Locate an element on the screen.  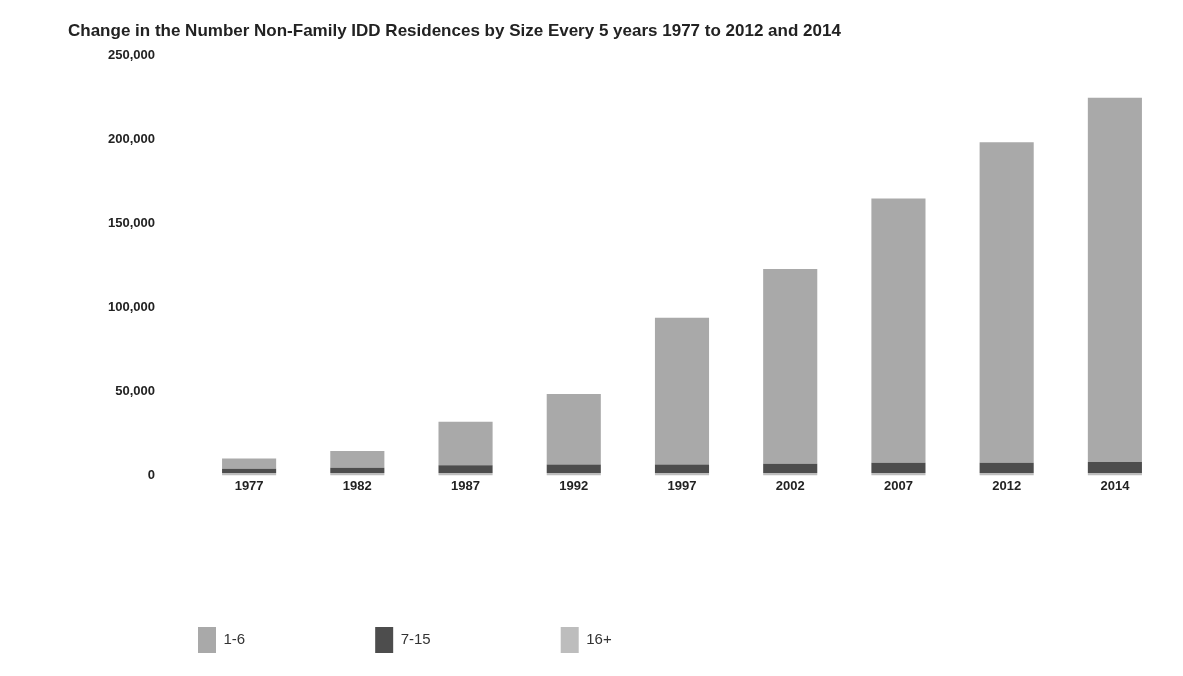
y-tick-label: 250,000 is located at coordinates (131, 55).